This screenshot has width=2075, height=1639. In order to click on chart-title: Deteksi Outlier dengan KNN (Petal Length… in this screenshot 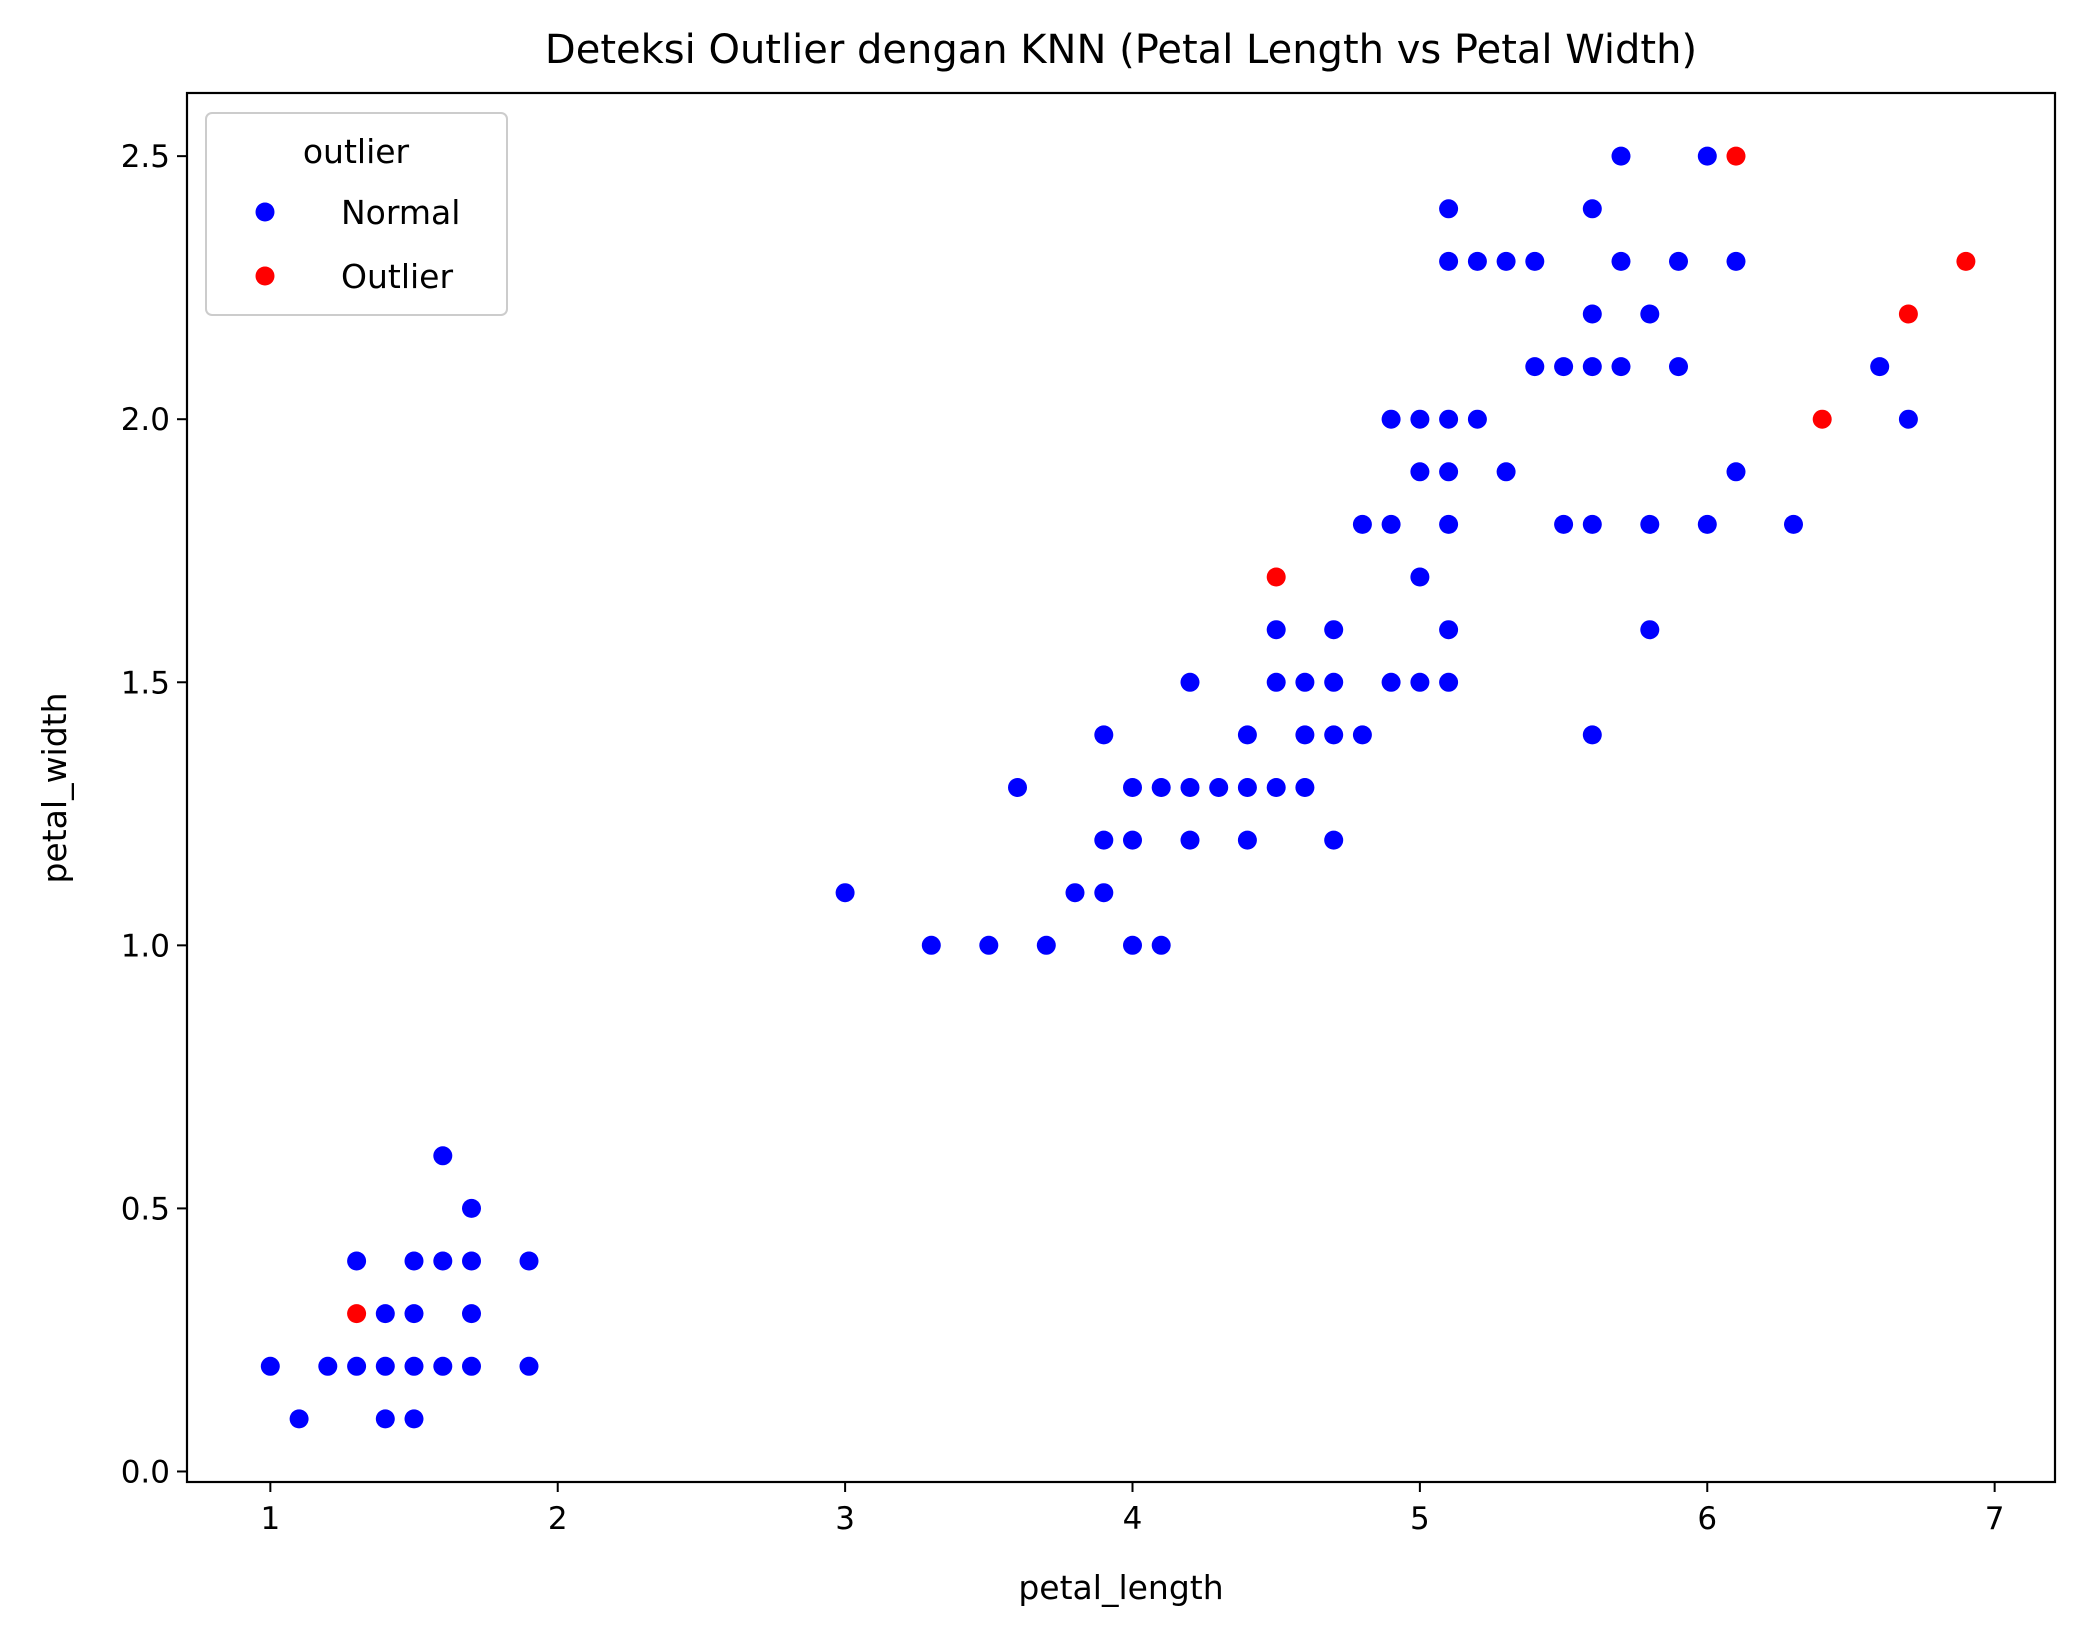, I will do `click(1121, 50)`.